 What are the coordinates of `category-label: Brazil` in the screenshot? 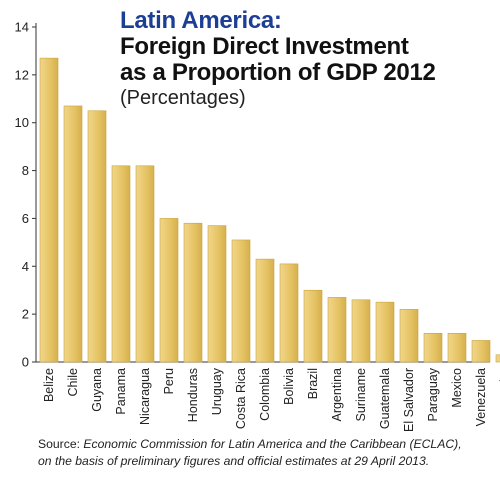 It's located at (313, 383).